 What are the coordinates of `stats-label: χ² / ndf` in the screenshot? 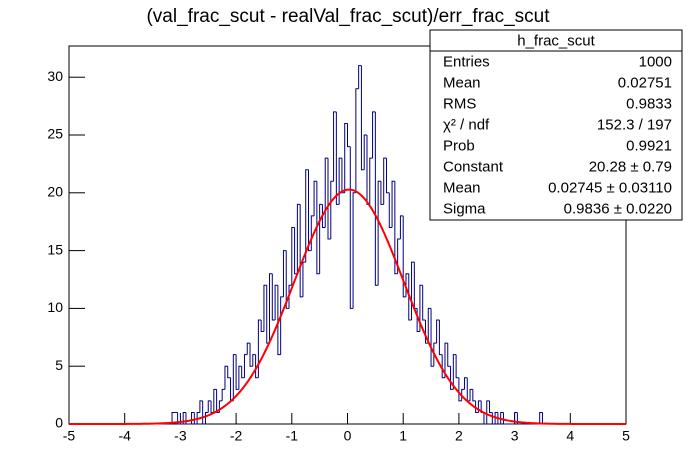 It's located at (466, 124).